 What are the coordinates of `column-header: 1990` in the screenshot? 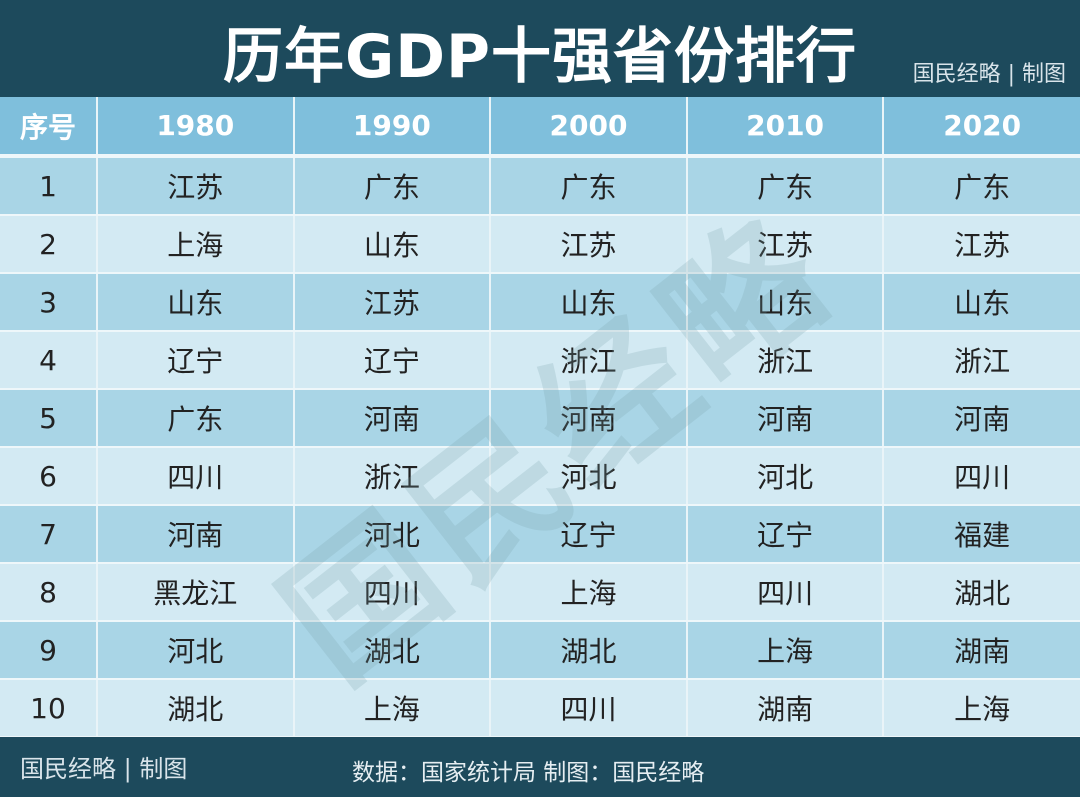 It's located at (391, 127).